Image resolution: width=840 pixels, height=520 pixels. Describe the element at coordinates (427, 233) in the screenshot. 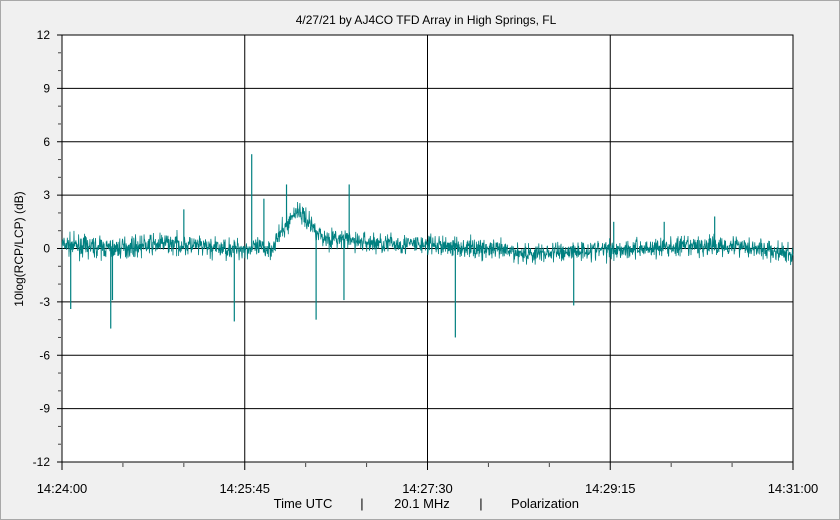

I see `series-trace` at that location.